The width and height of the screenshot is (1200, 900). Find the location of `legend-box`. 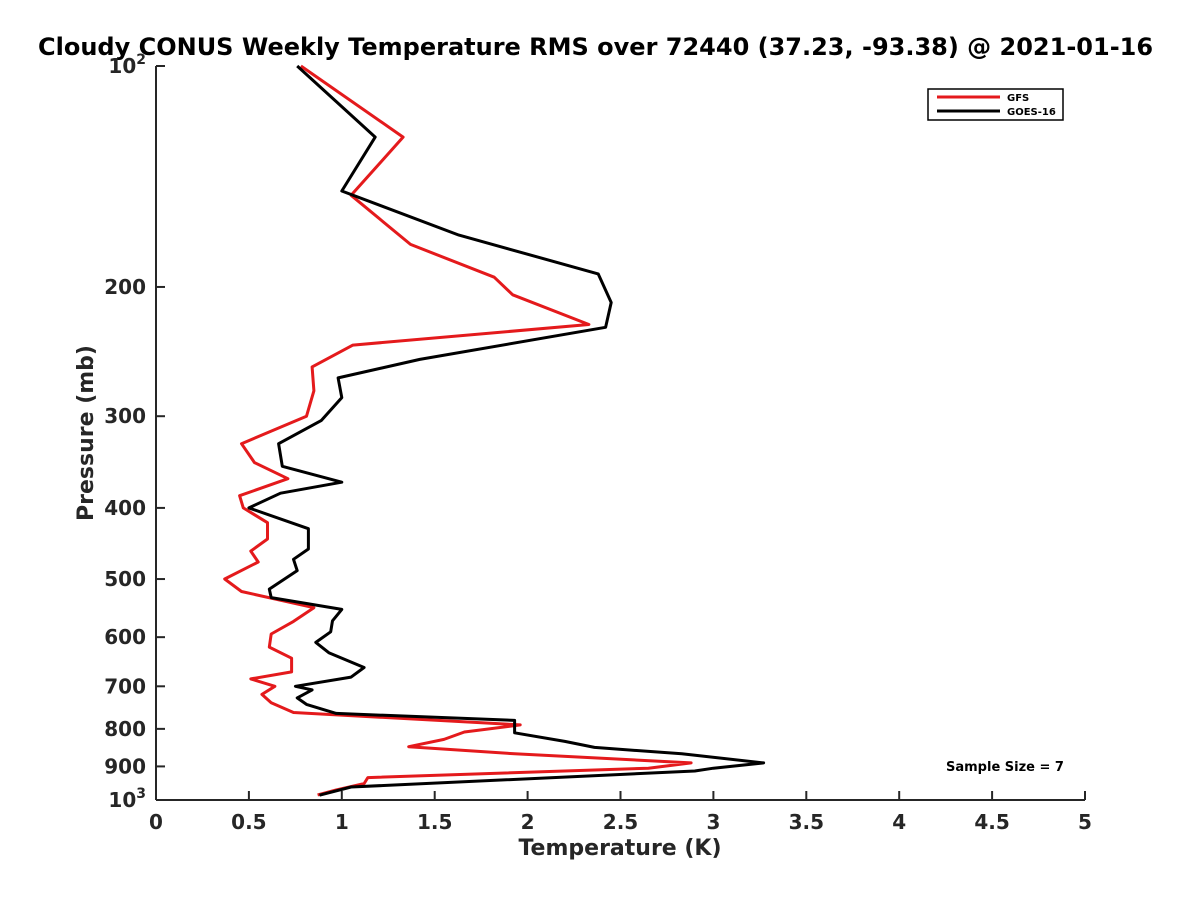

legend-box is located at coordinates (995, 104).